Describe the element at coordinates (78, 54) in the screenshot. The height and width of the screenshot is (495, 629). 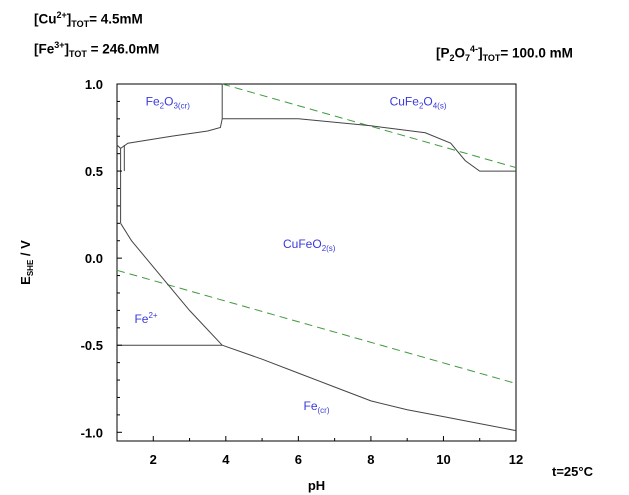
I see `fe-tot-subscript: TOT` at that location.